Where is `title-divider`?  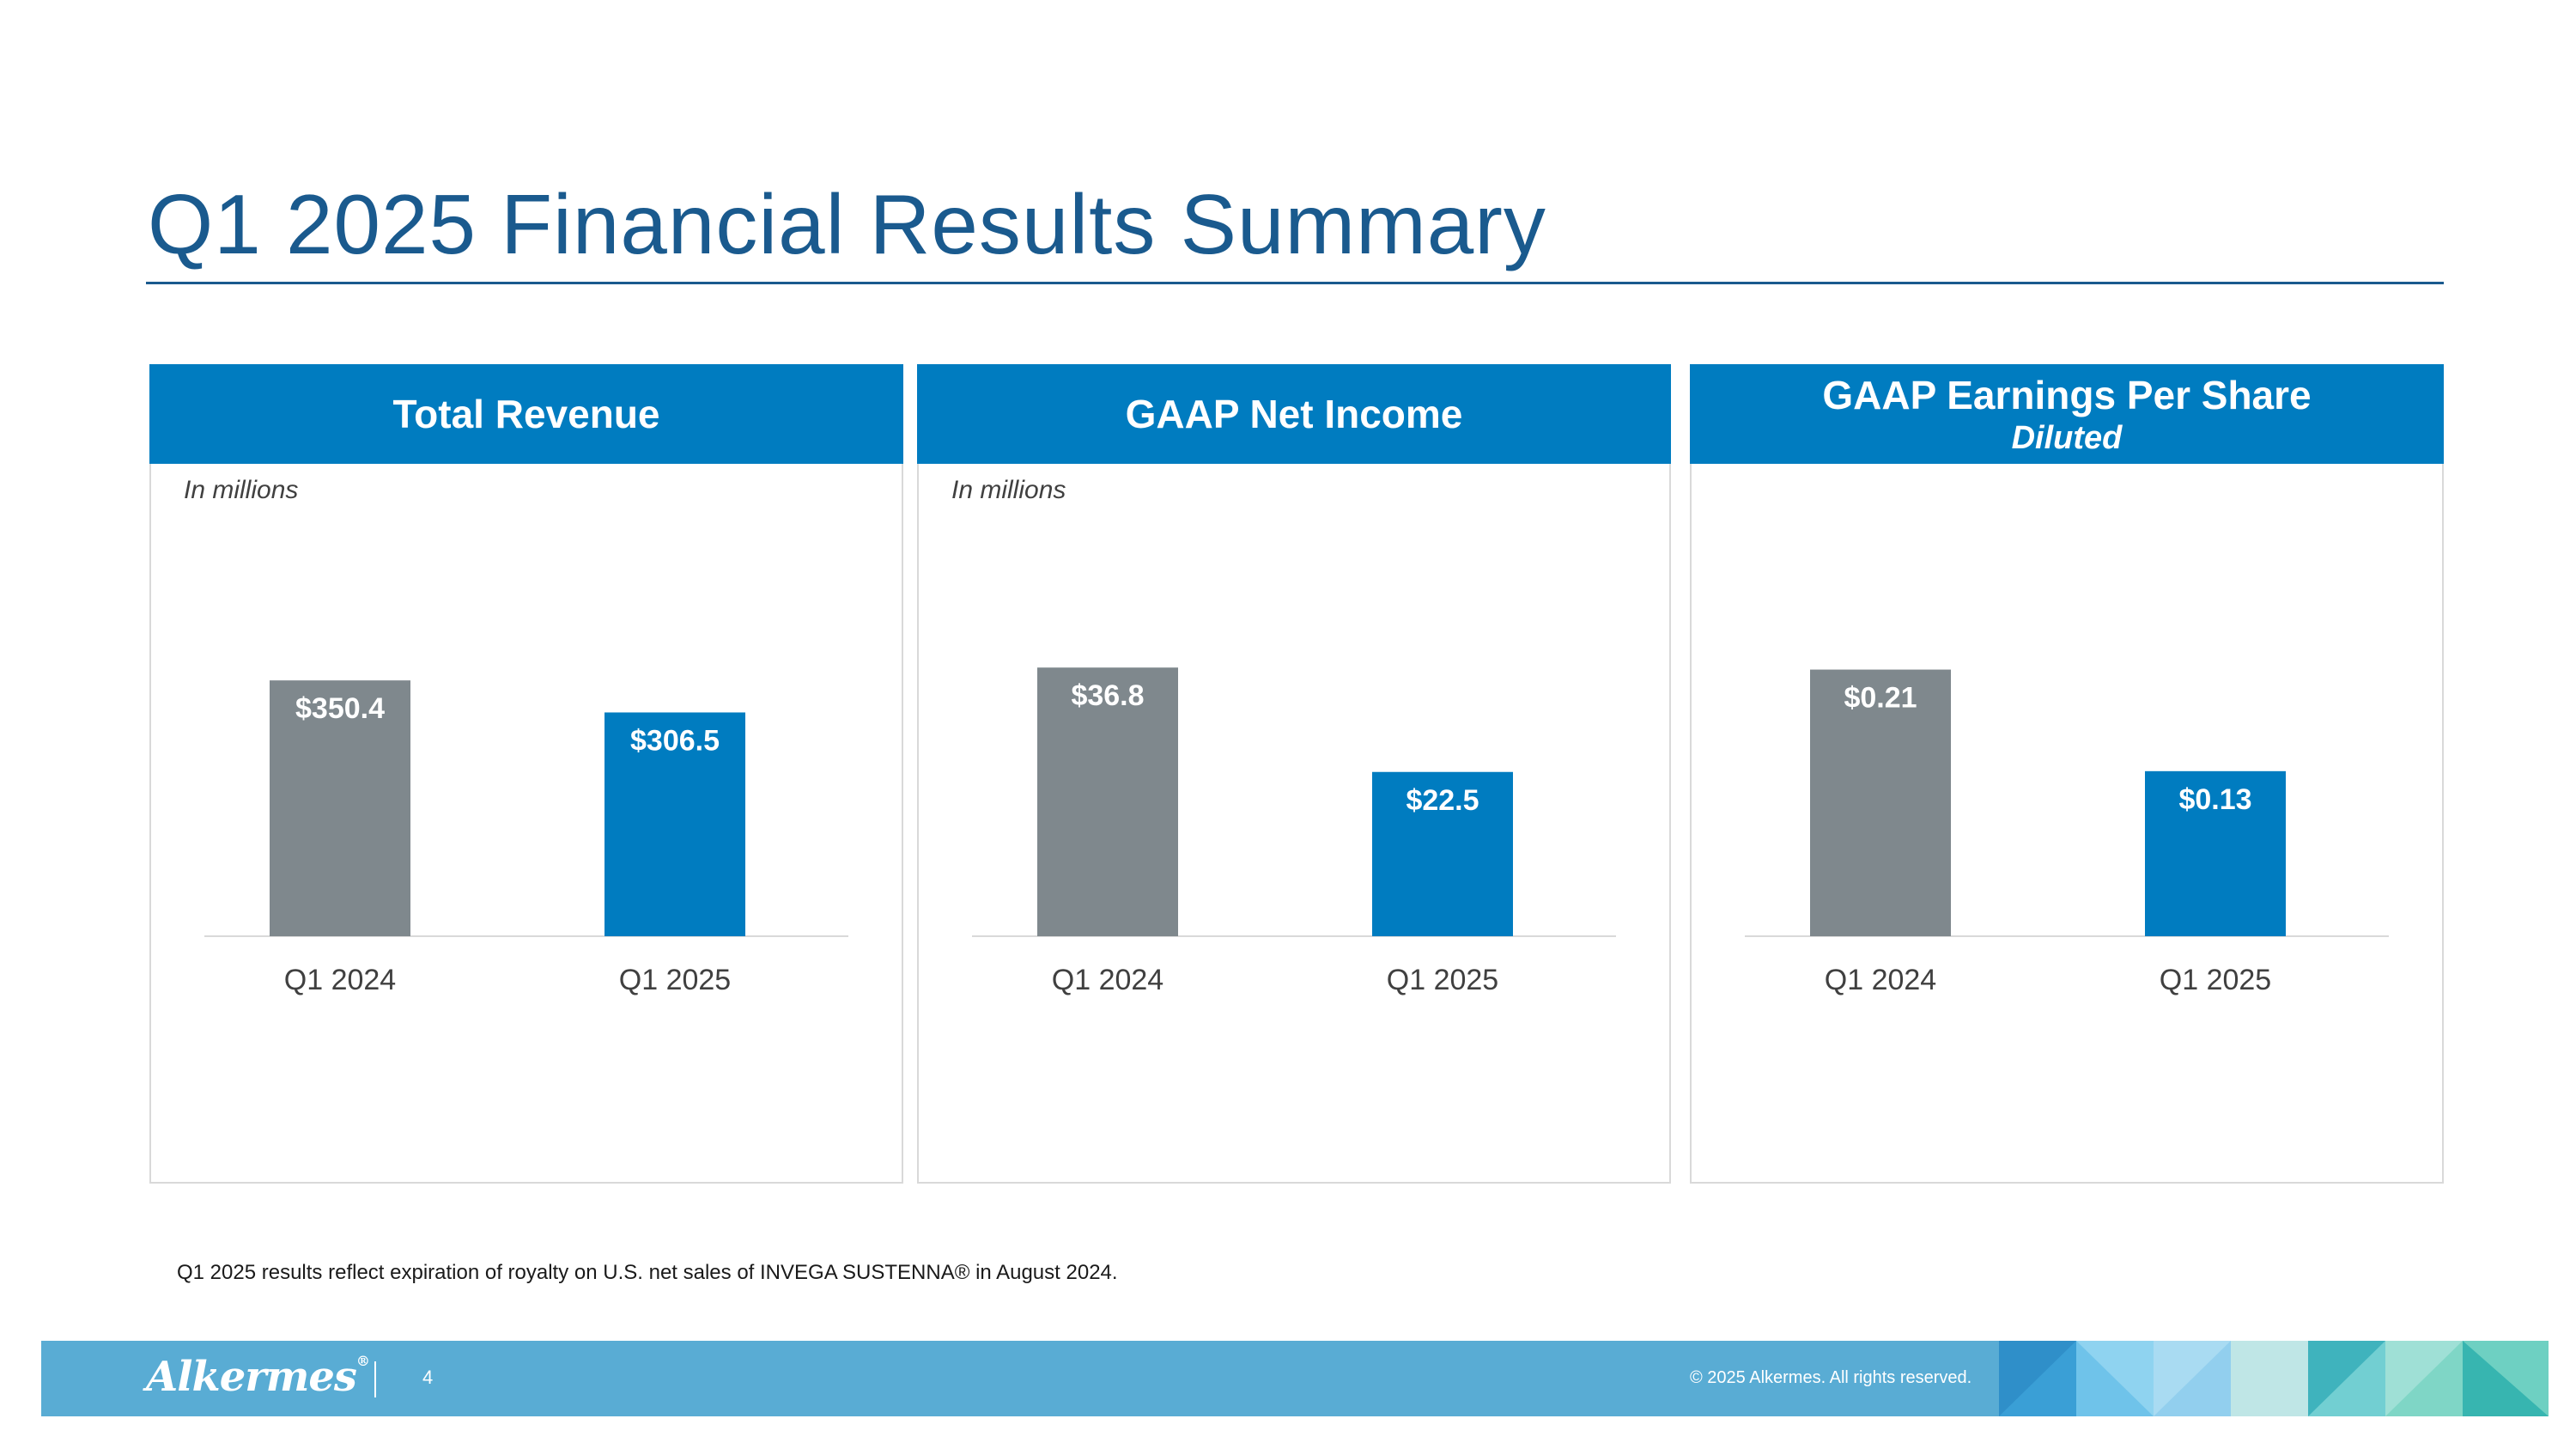
title-divider is located at coordinates (1295, 283).